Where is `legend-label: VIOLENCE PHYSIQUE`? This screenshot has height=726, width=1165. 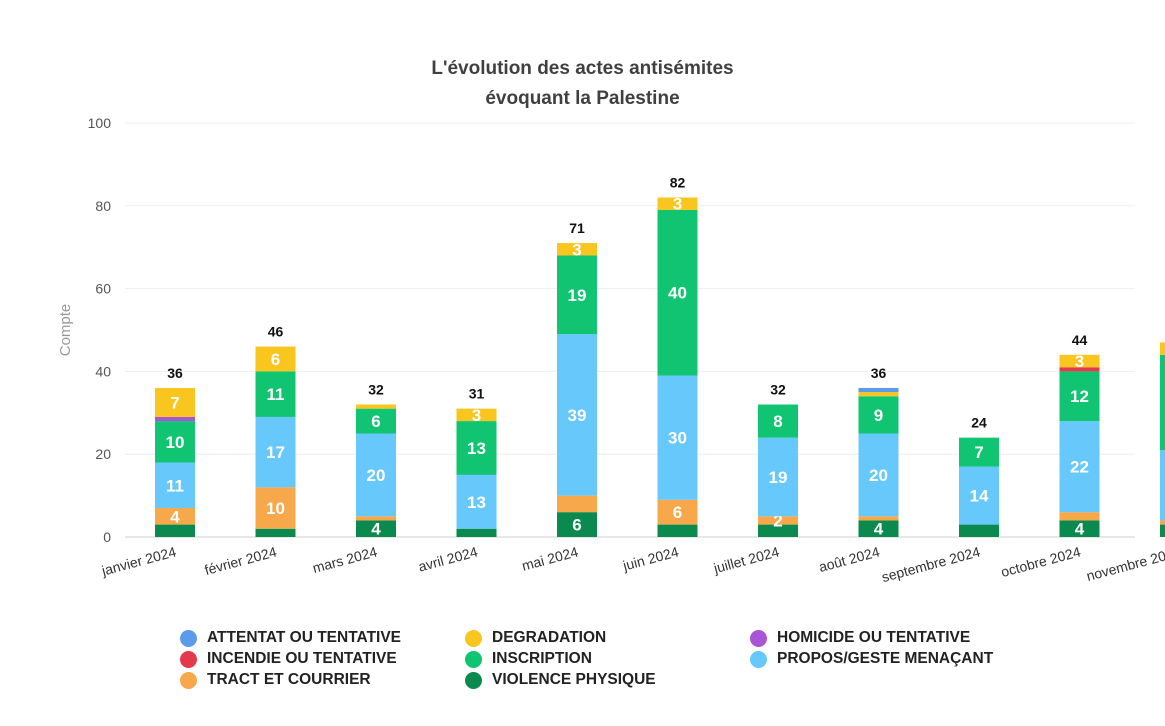
legend-label: VIOLENCE PHYSIQUE is located at coordinates (574, 679).